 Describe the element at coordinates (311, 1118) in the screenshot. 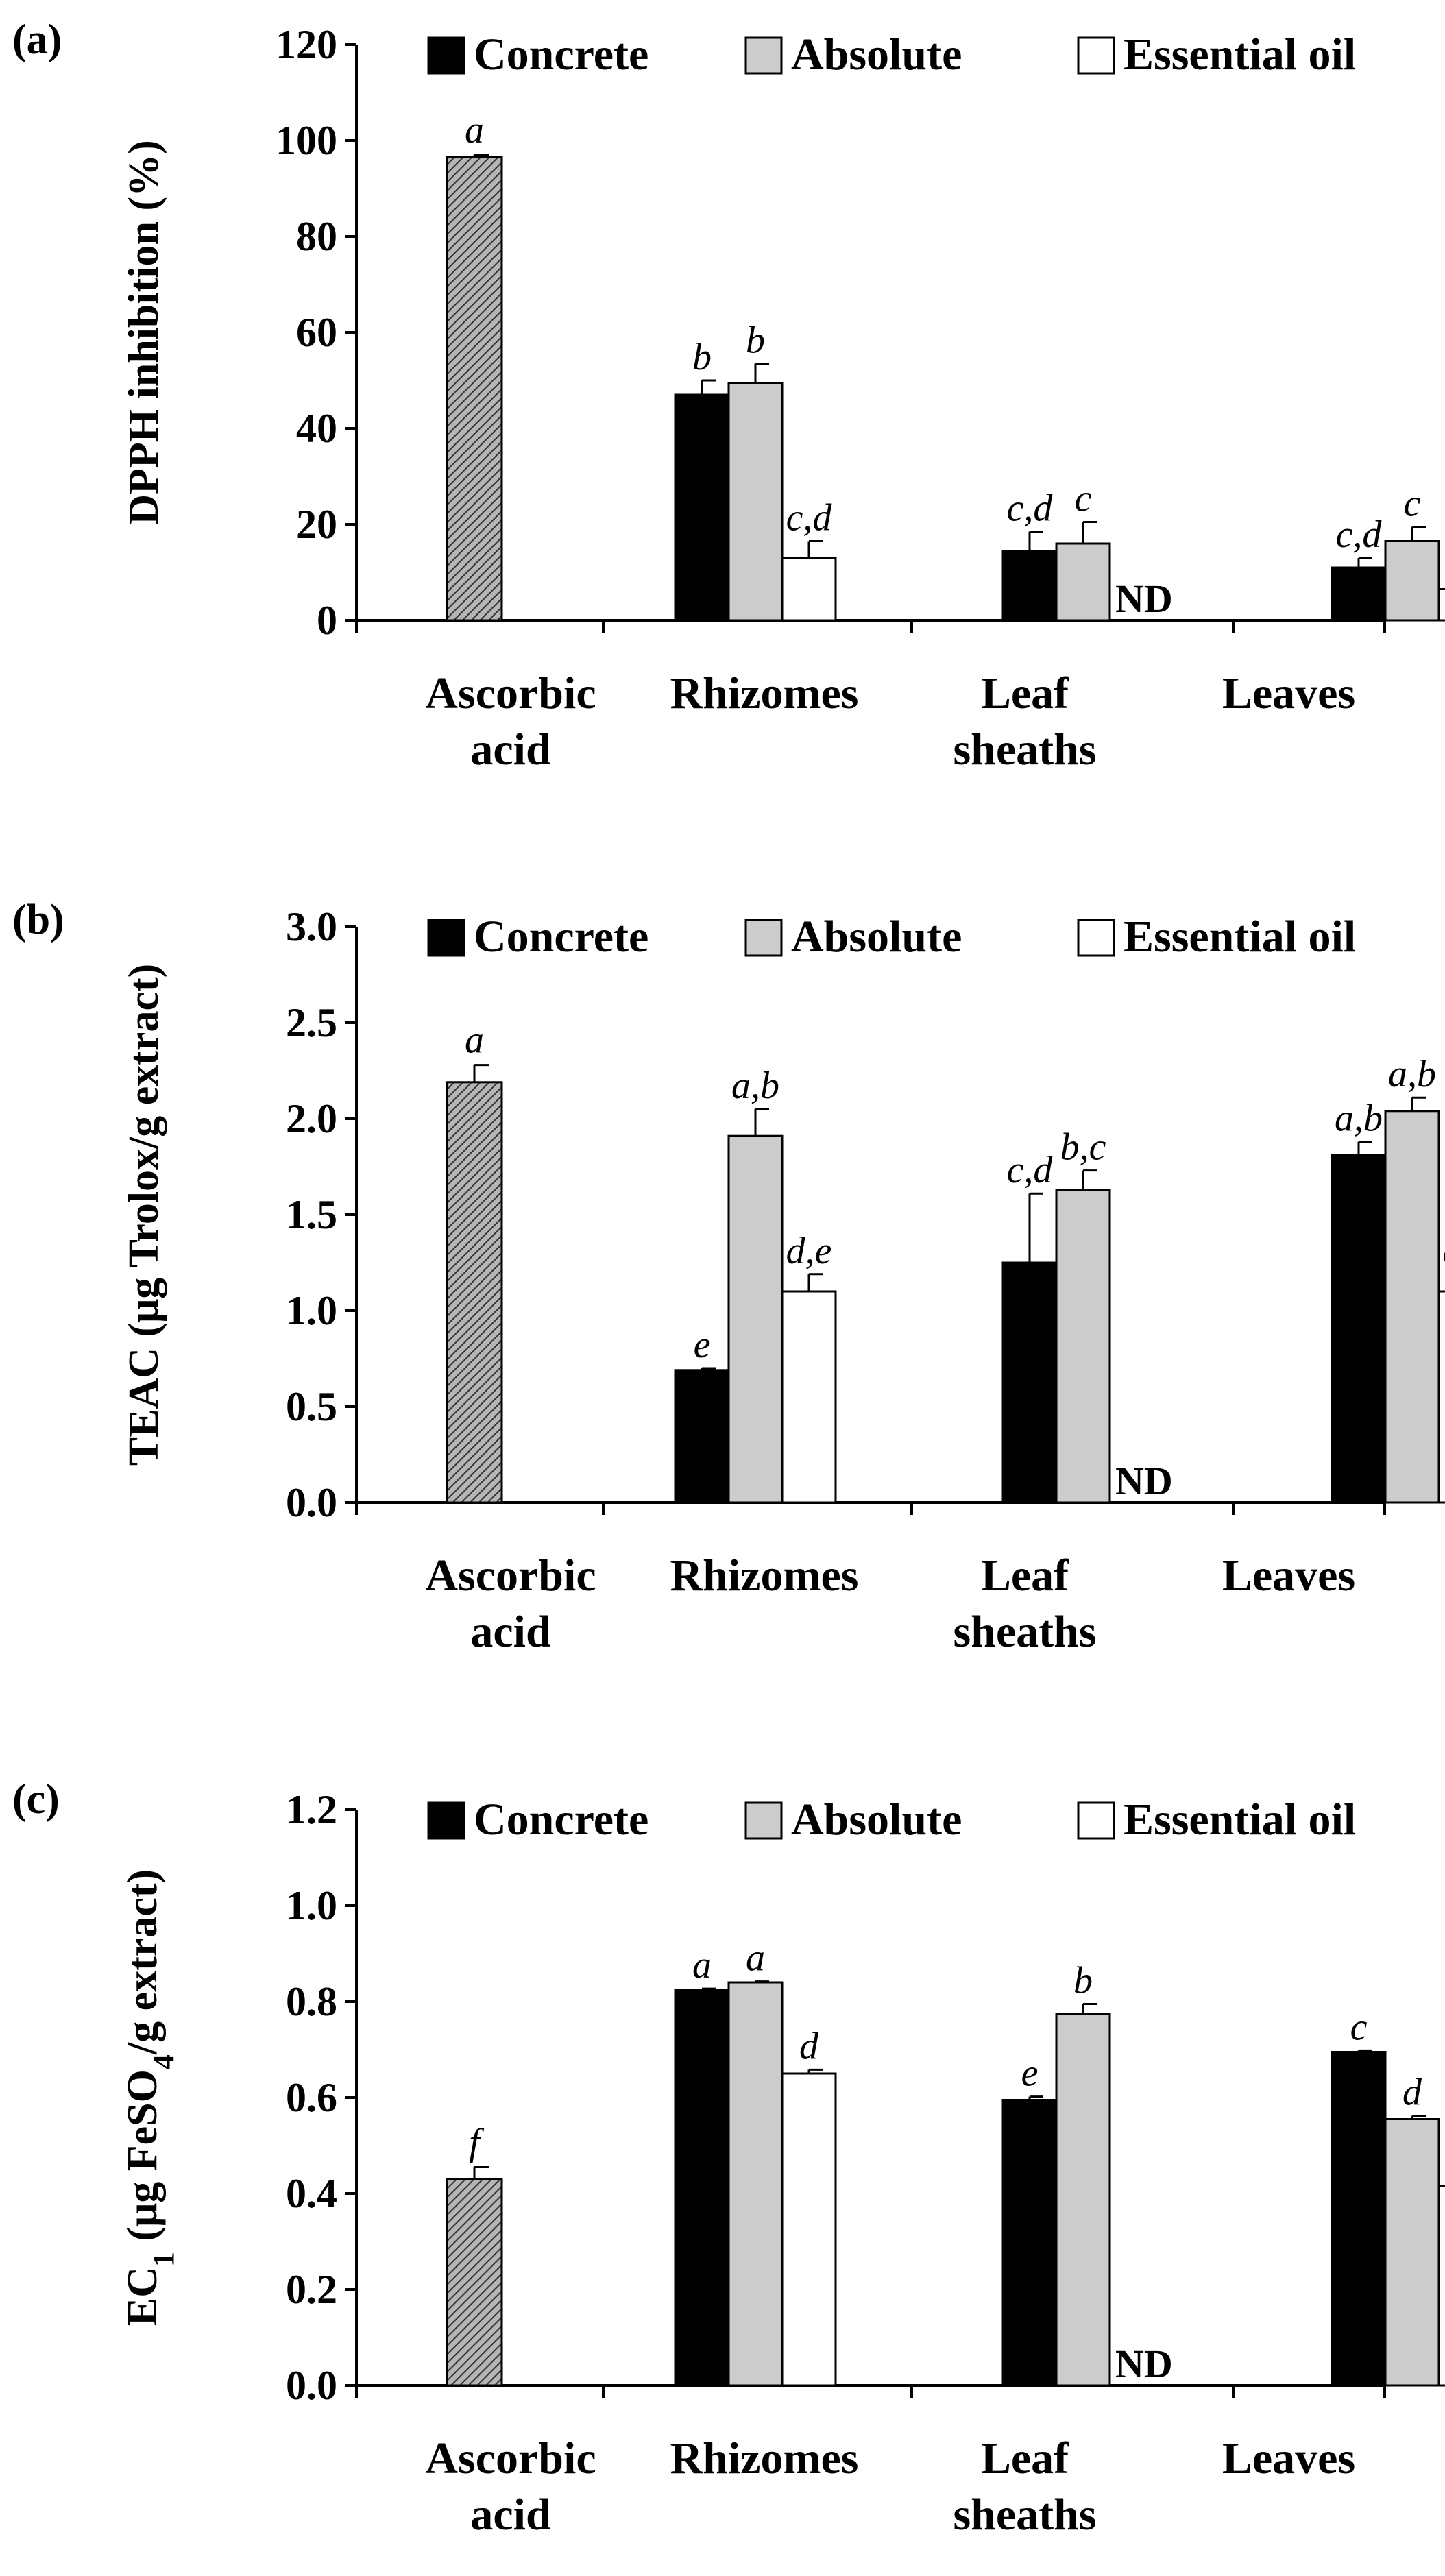

I see `y-tick-label: 2.0` at that location.